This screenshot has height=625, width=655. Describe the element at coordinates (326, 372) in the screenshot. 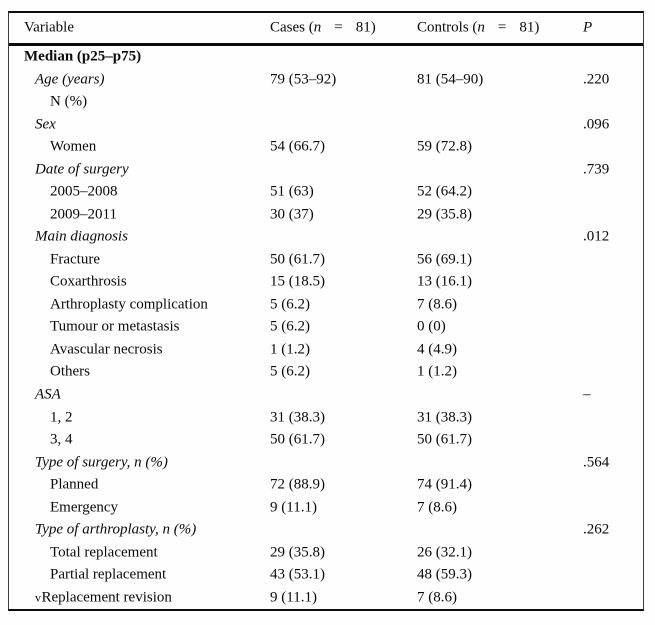

I see `table-row: Others 5 (6.2) 1 (1.2)` at that location.